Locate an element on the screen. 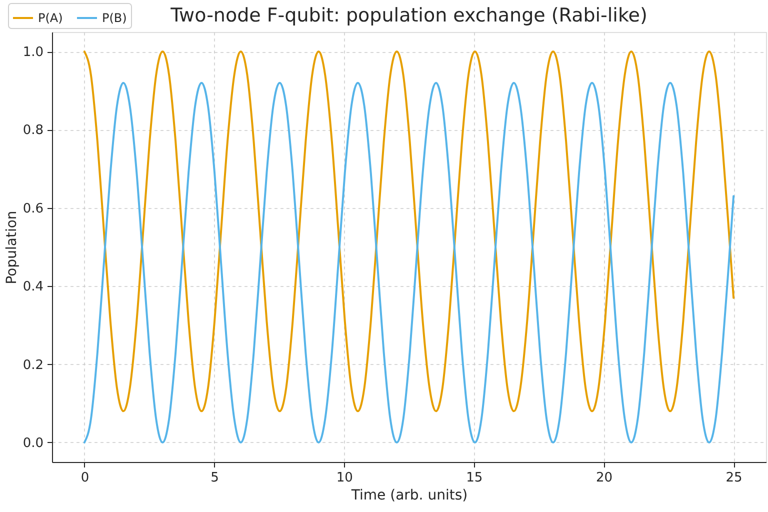 Image resolution: width=768 pixels, height=512 pixels. y-tick-label: 0.6 is located at coordinates (33, 208).